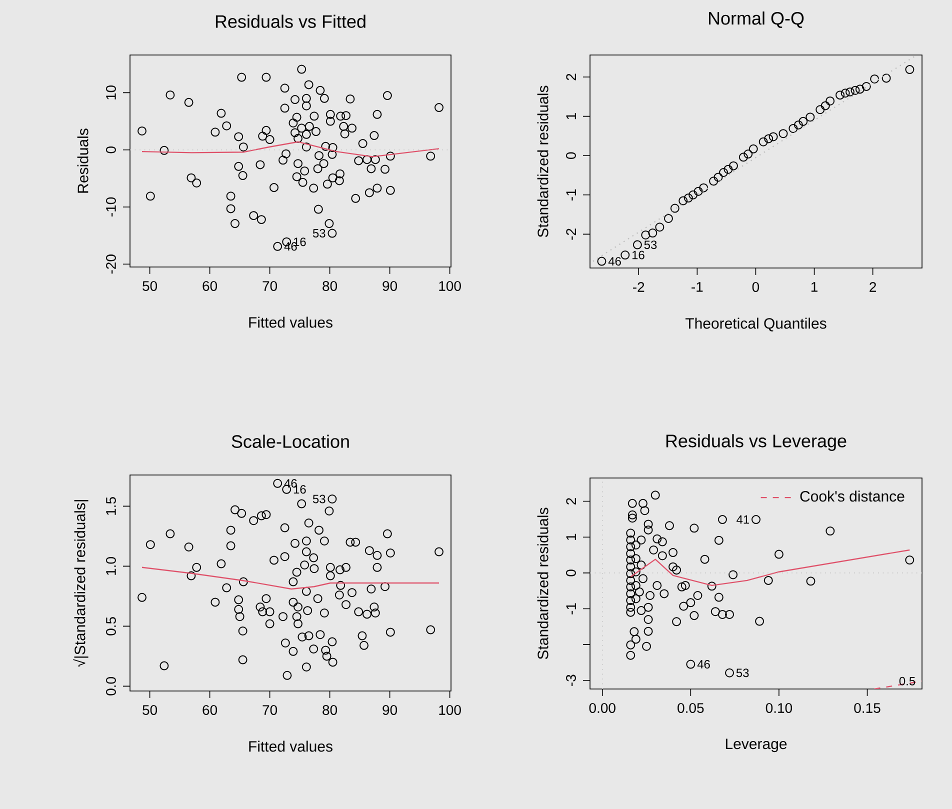  I want to click on annotation: 16, so click(638, 255).